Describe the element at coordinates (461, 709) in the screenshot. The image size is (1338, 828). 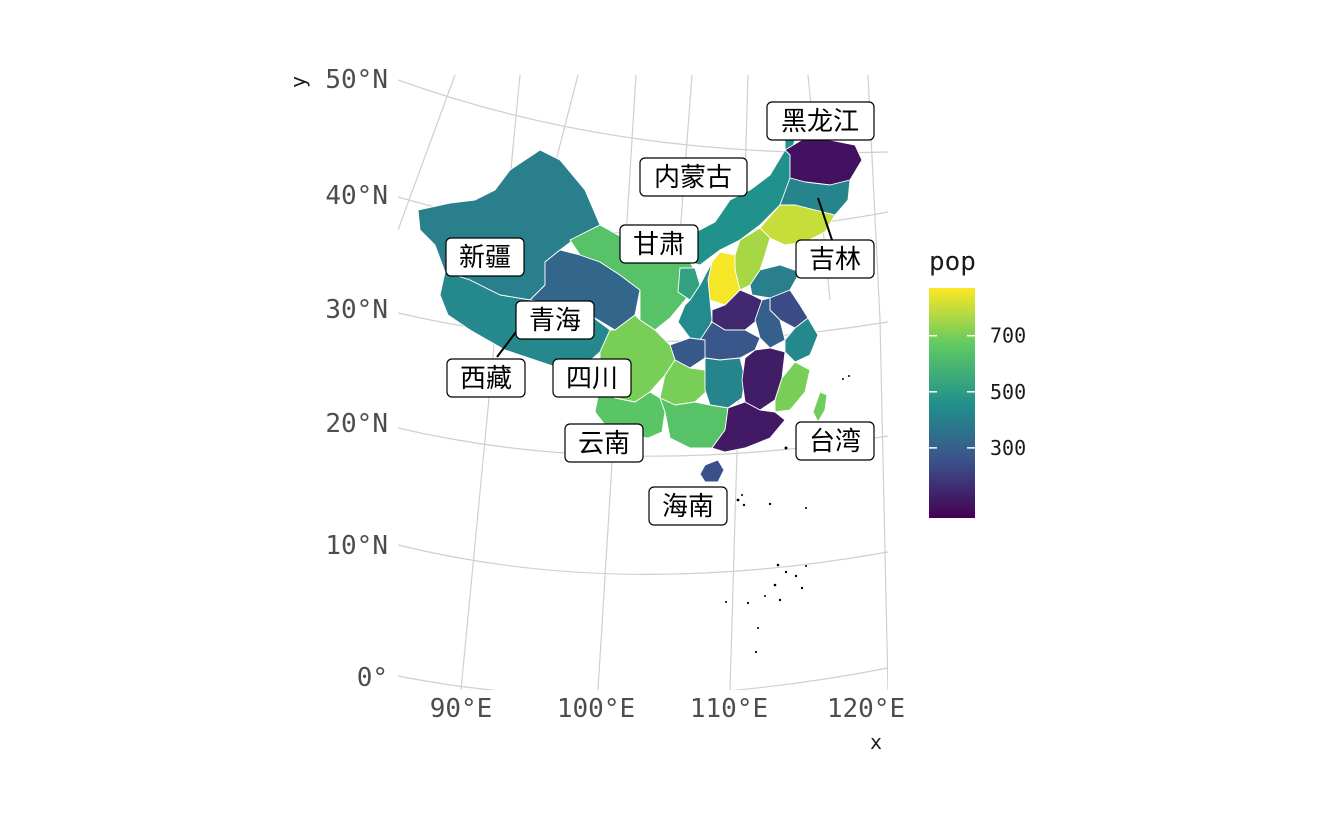
I see `lon-tick-90: 90°E` at that location.